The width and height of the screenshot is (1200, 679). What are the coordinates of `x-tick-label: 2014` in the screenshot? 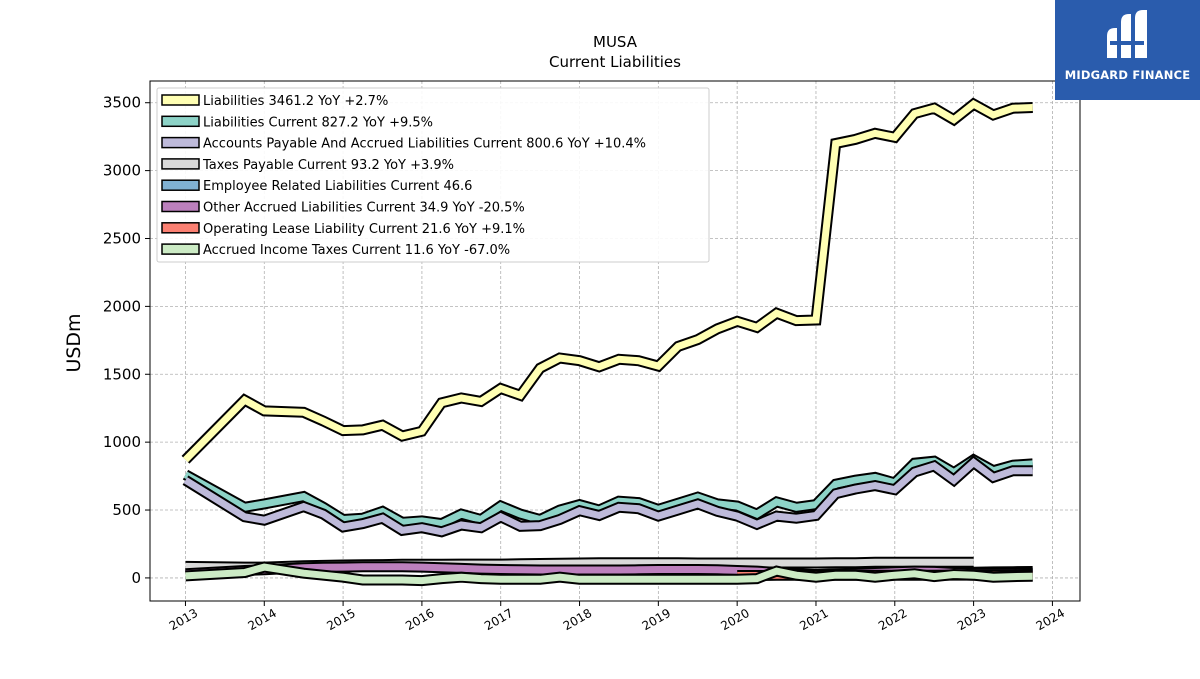 It's located at (262, 619).